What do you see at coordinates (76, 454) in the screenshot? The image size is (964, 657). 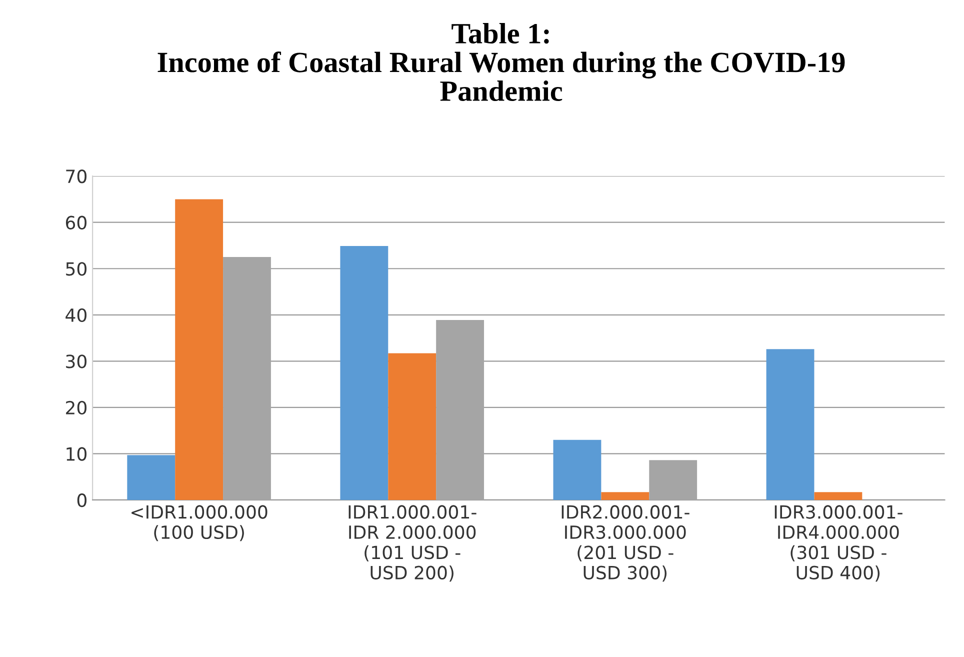 I see `y-tick-label: 10` at bounding box center [76, 454].